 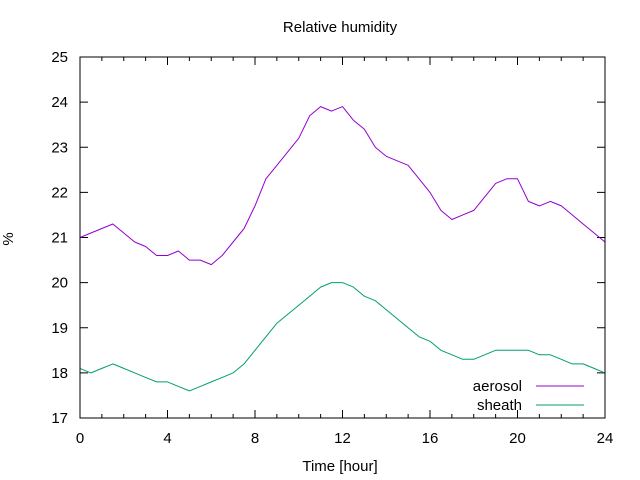 What do you see at coordinates (342, 438) in the screenshot?
I see `x-tick-label: 12` at bounding box center [342, 438].